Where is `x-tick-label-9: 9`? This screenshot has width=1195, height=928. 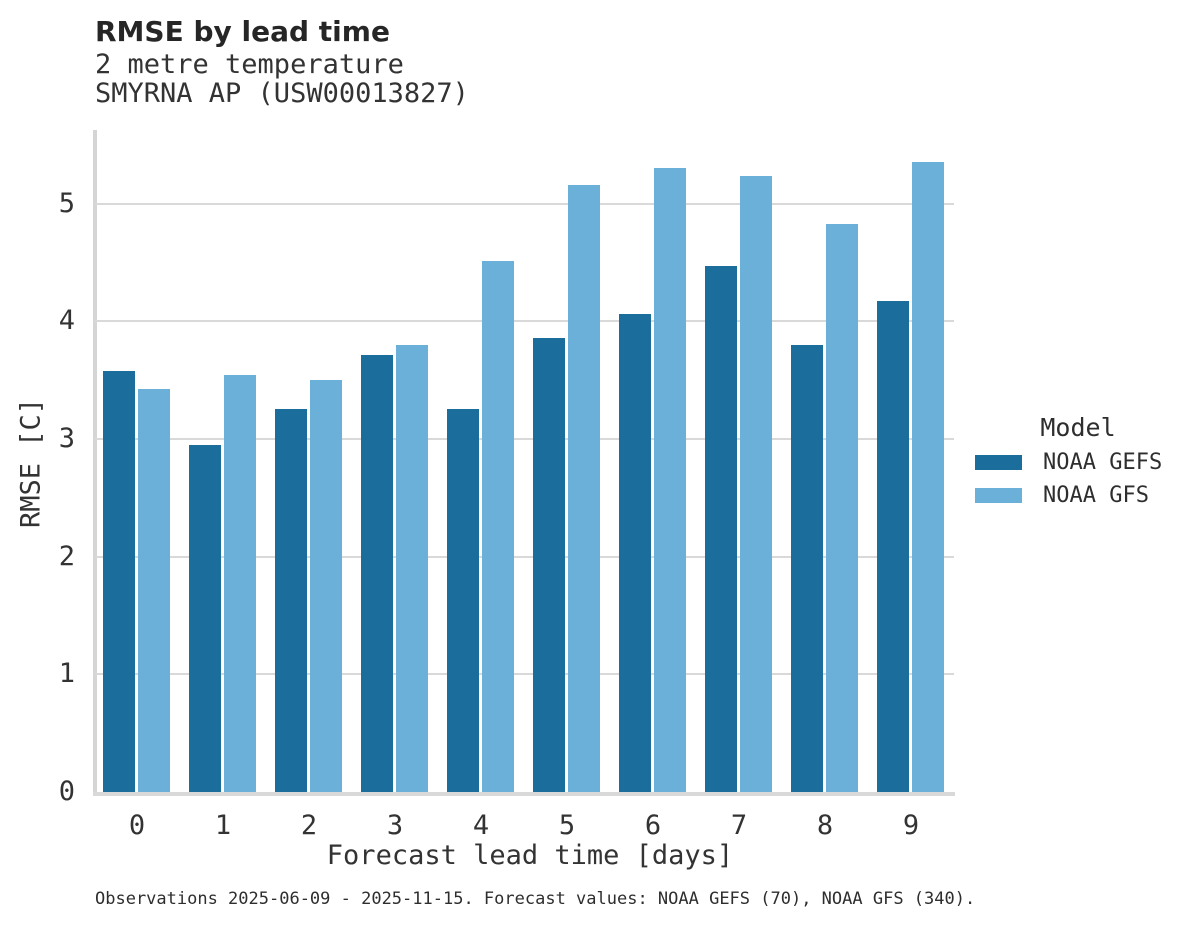 x-tick-label-9: 9 is located at coordinates (911, 825).